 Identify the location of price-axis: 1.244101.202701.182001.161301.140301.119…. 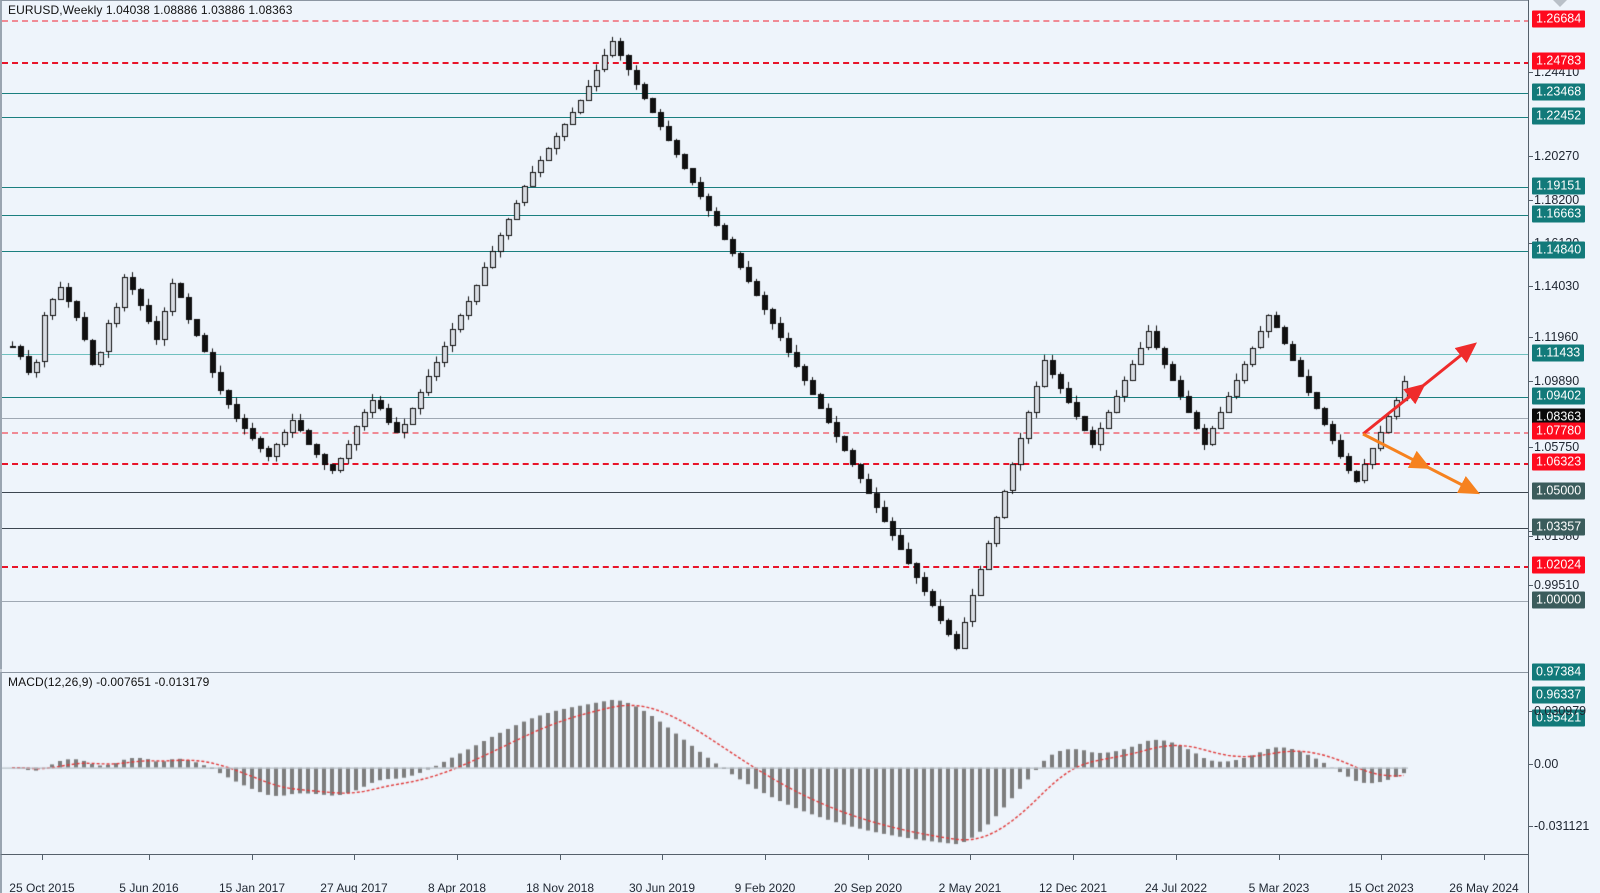
(1564, 446).